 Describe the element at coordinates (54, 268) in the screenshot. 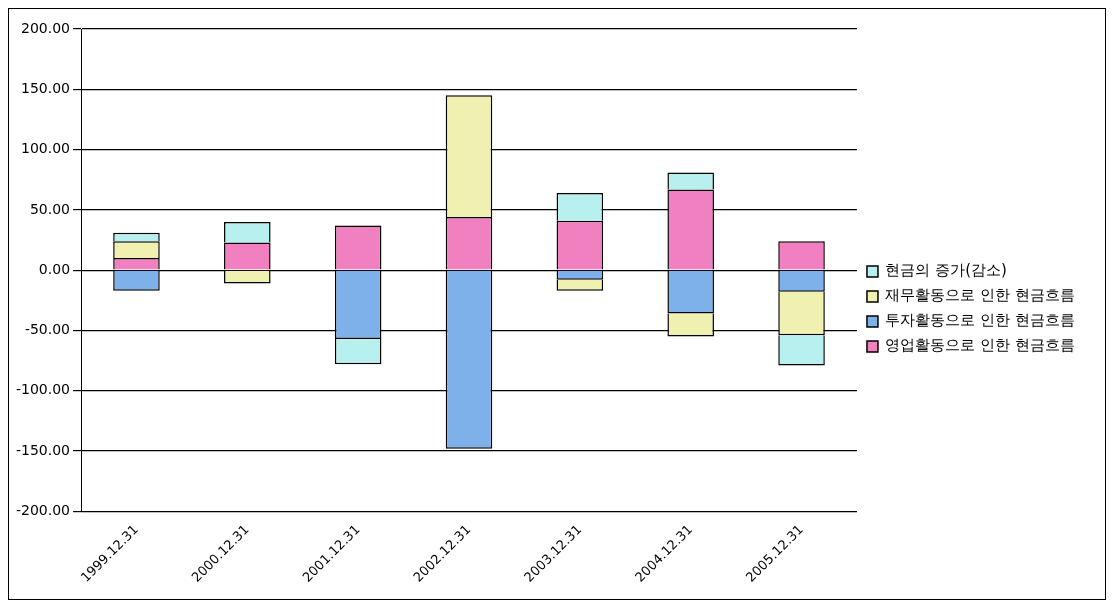

I see `y-tick-label: 0.00` at that location.